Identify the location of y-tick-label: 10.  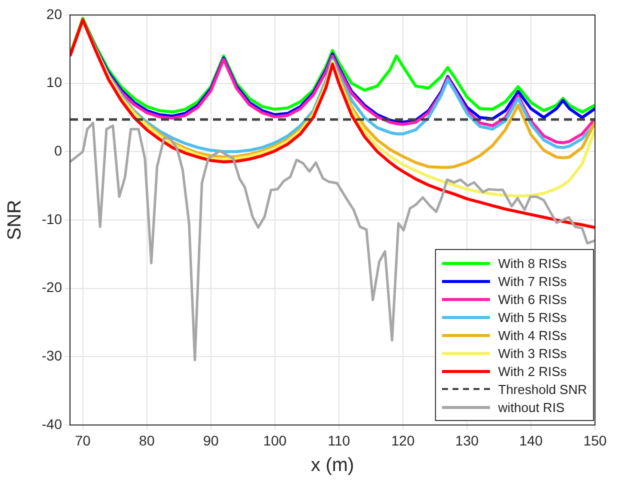
(54, 82).